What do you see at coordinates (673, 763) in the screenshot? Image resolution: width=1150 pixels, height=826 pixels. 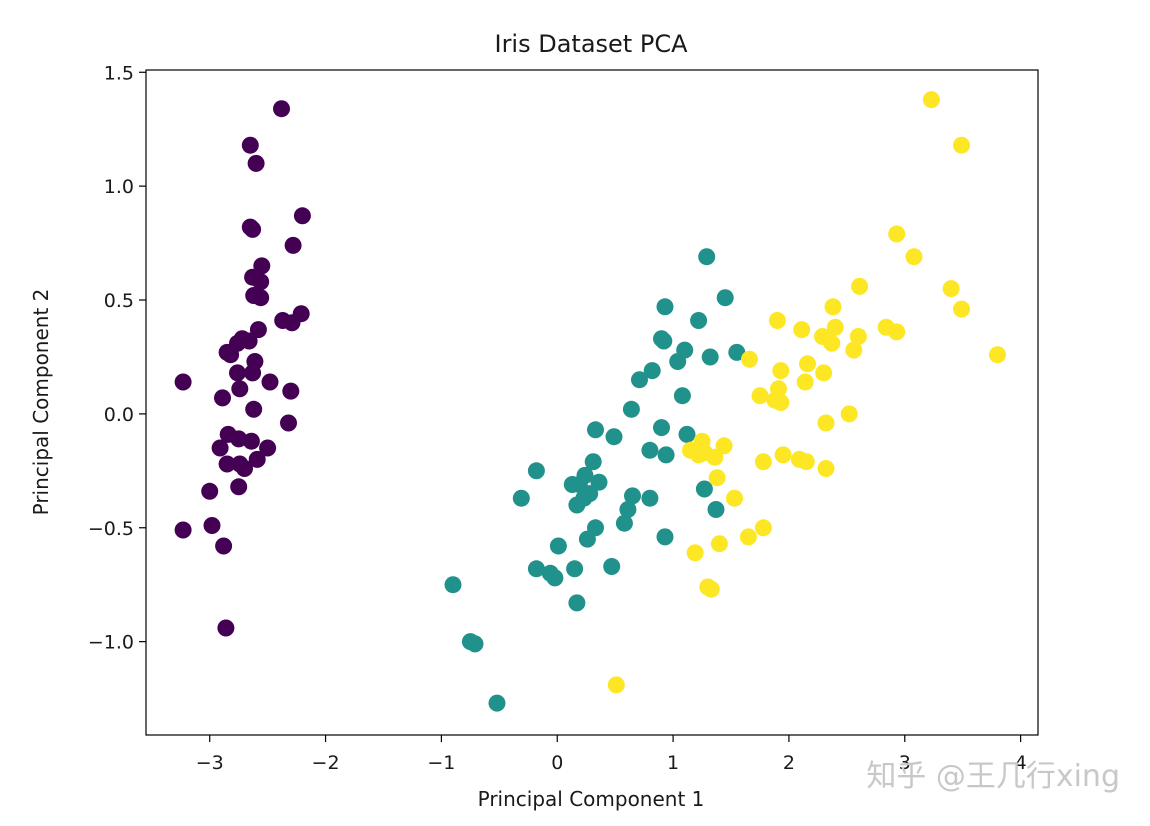 I see `x-tick-label: 1` at bounding box center [673, 763].